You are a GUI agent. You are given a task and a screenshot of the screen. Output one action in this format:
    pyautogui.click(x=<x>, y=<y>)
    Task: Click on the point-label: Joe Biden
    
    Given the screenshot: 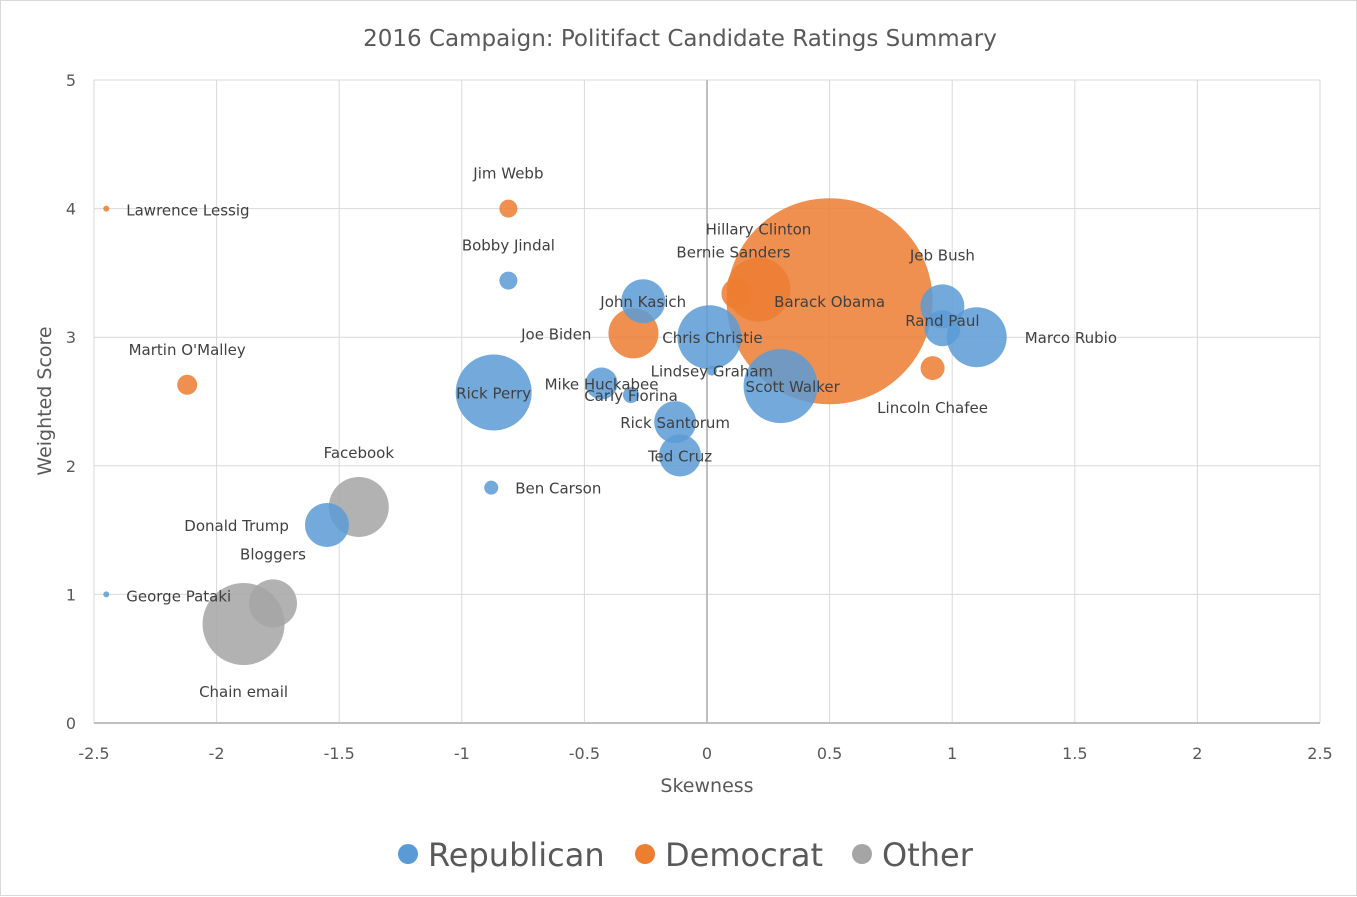 What is the action you would take?
    pyautogui.click(x=555, y=334)
    